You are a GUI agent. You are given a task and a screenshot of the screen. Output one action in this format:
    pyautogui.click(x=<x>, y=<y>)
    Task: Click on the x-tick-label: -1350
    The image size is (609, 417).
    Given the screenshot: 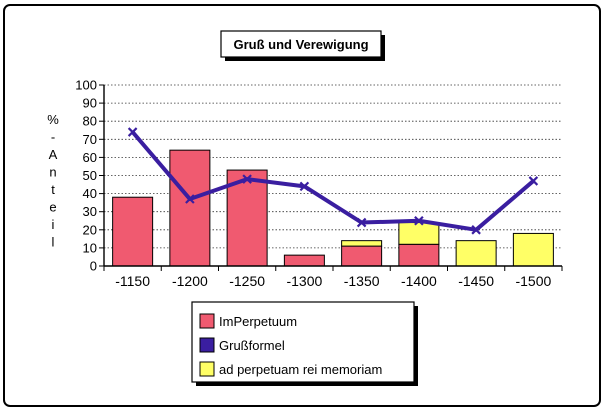 What is the action you would take?
    pyautogui.click(x=362, y=281)
    